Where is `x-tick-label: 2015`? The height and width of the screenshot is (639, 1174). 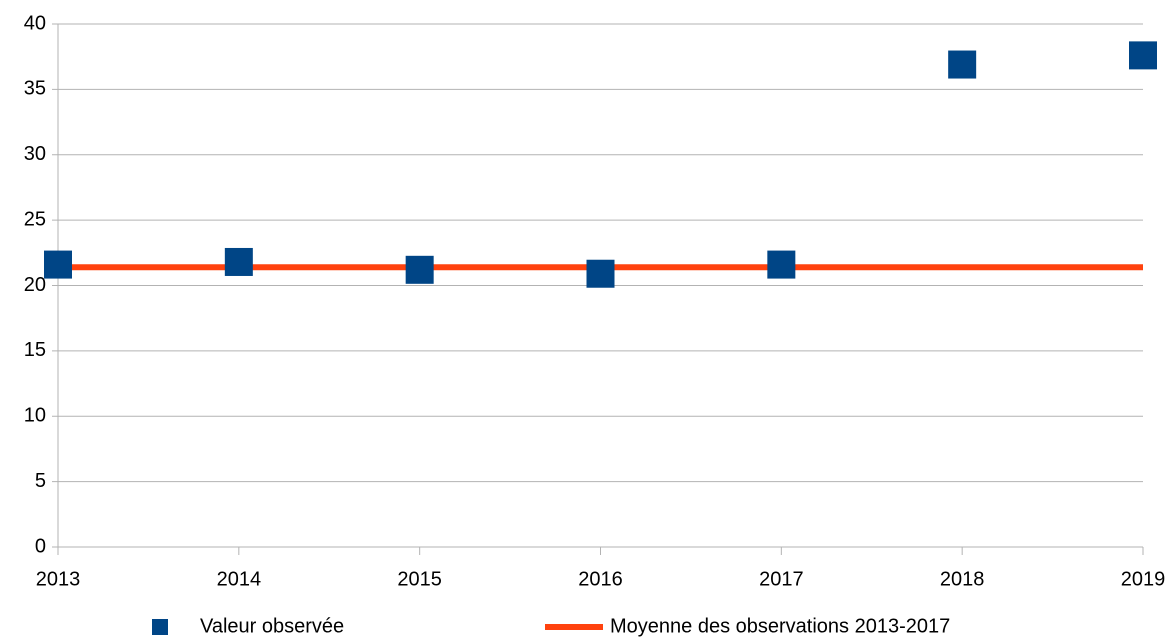
x-tick-label: 2015 is located at coordinates (419, 579).